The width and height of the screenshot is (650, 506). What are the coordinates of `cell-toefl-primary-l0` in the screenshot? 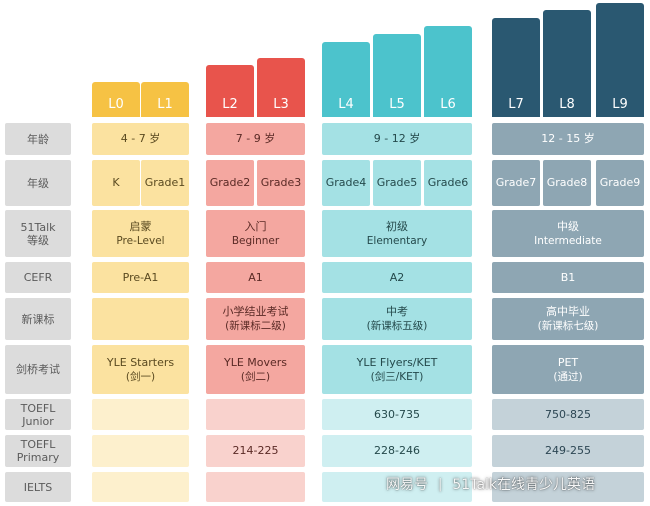 It's located at (140, 451).